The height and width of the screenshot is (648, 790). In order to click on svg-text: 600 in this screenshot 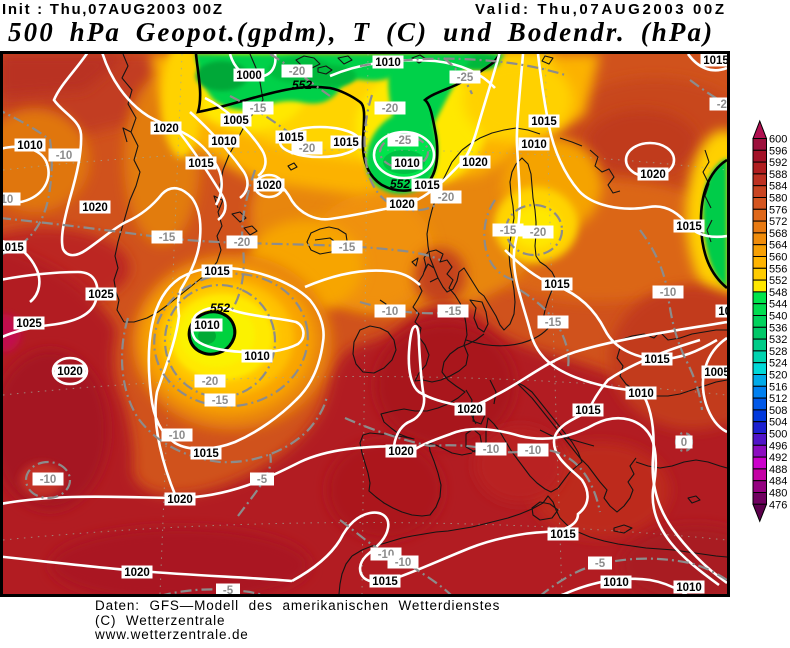, I will do `click(778, 140)`.